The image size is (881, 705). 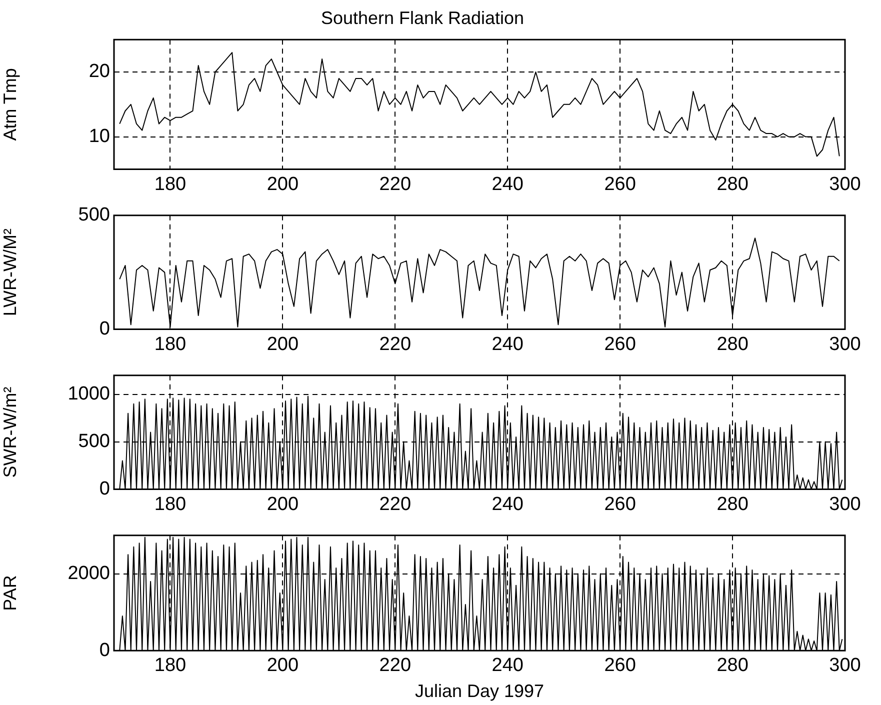 What do you see at coordinates (89, 573) in the screenshot?
I see `y-tick-label: 2000` at bounding box center [89, 573].